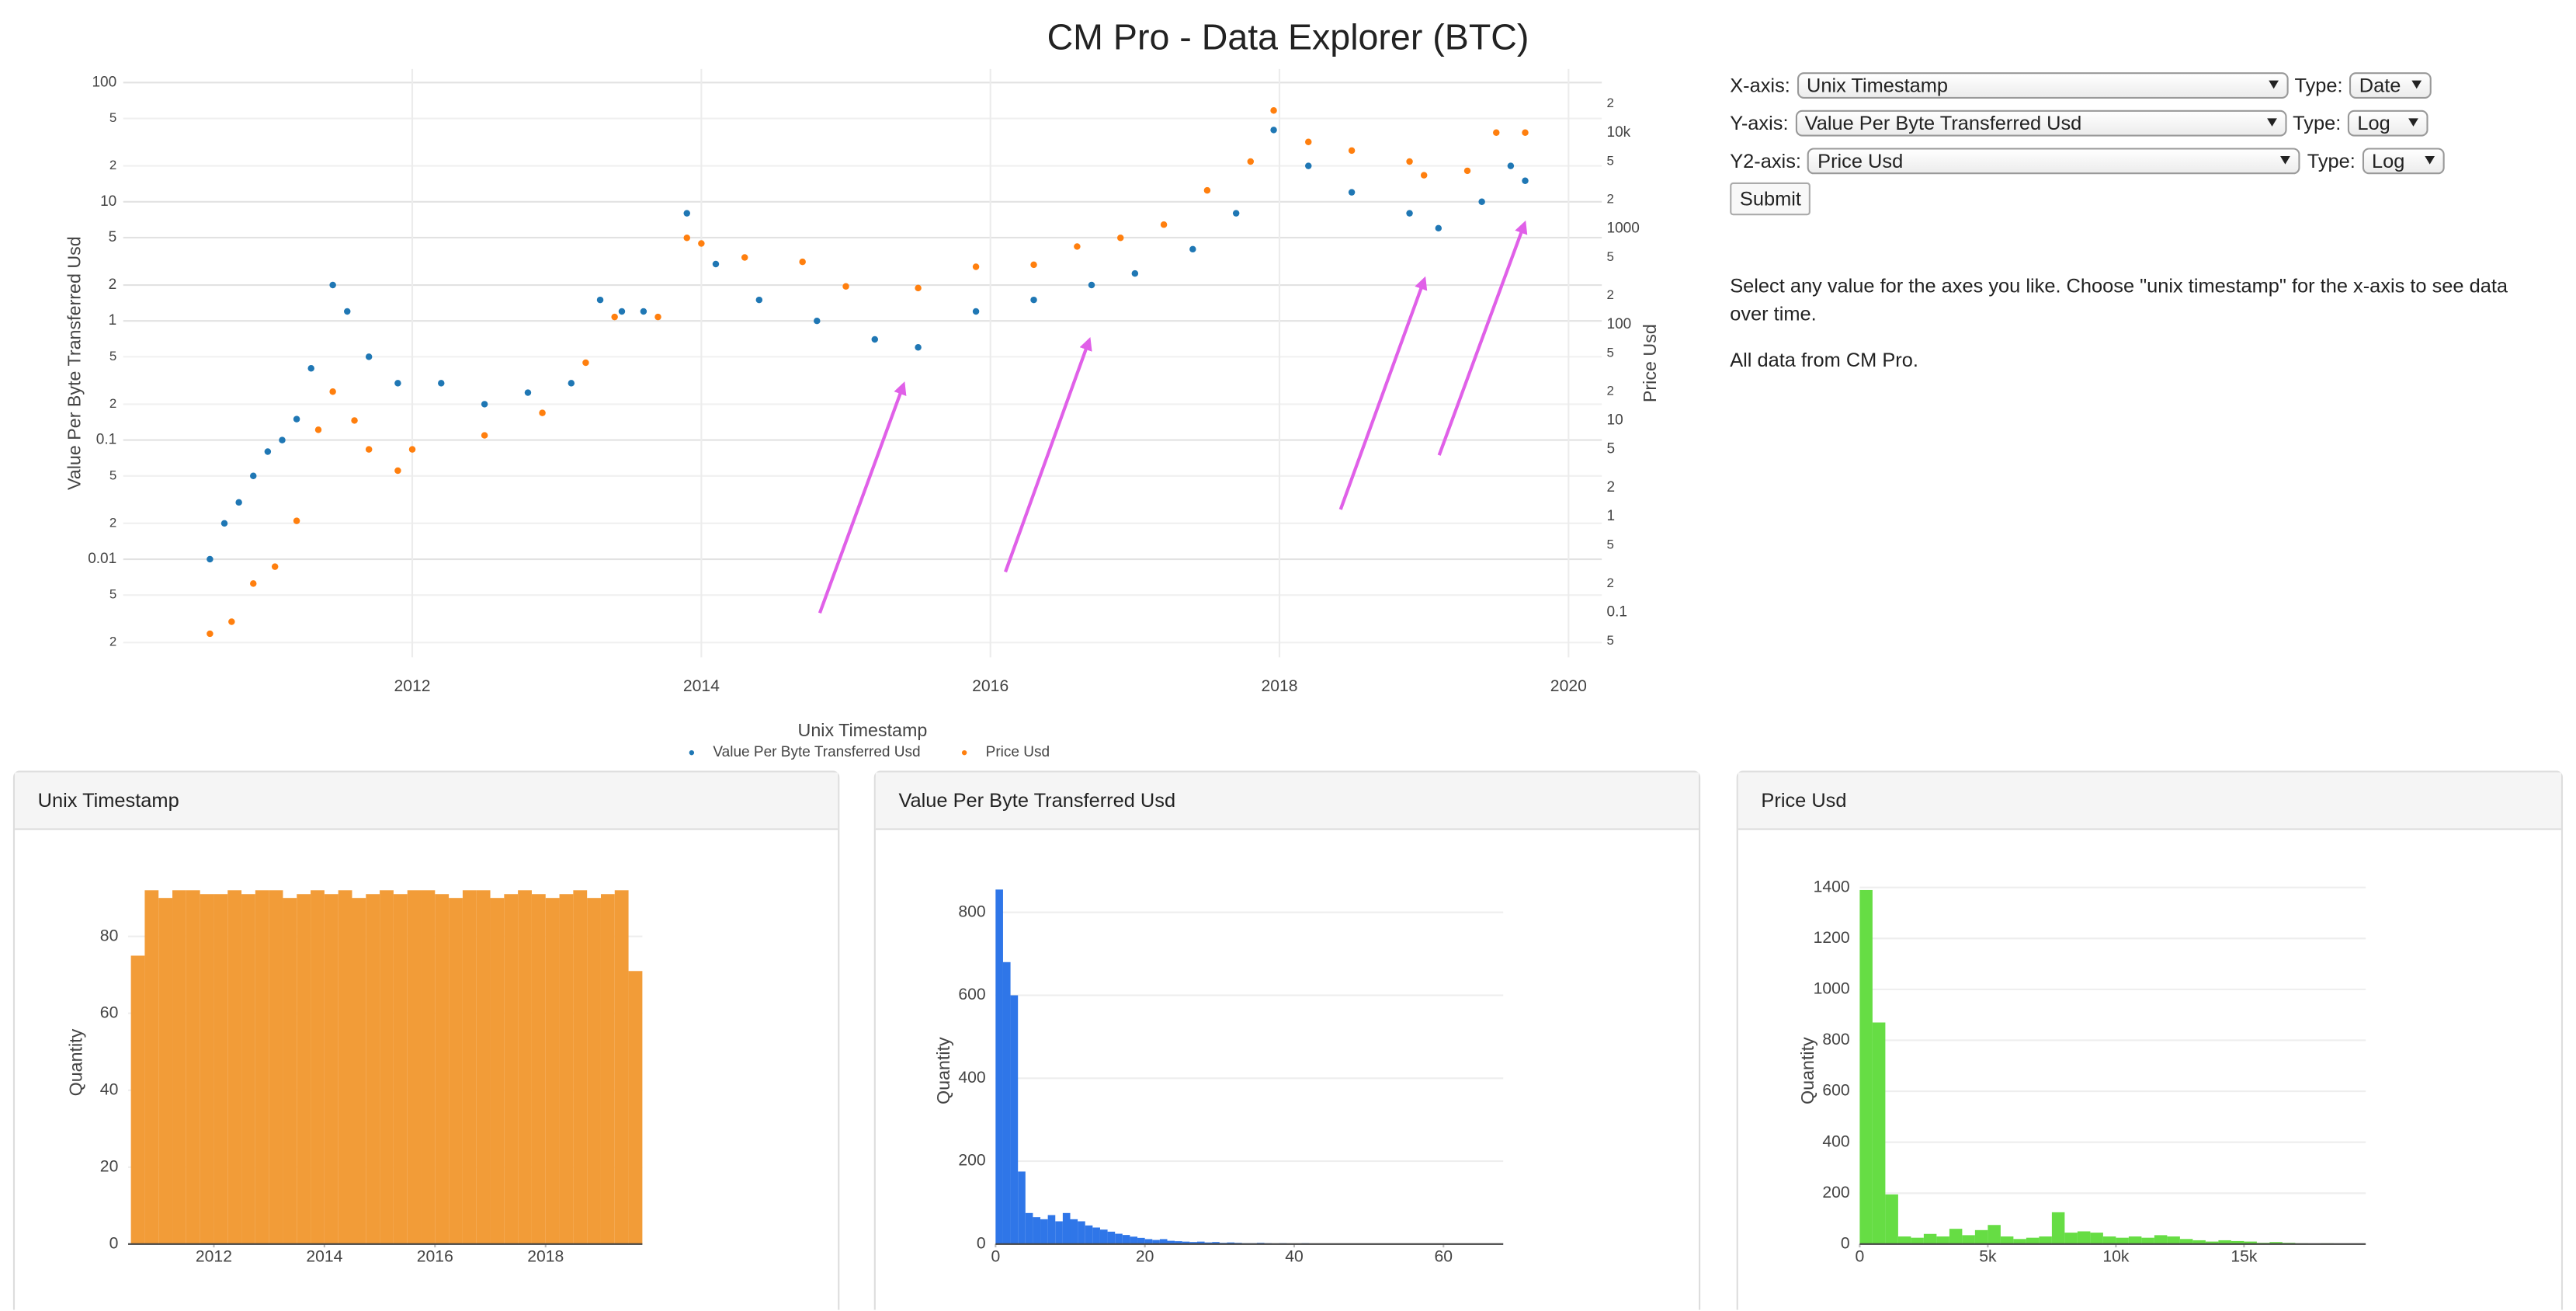  What do you see at coordinates (971, 995) in the screenshot?
I see `y-tick-label: 600` at bounding box center [971, 995].